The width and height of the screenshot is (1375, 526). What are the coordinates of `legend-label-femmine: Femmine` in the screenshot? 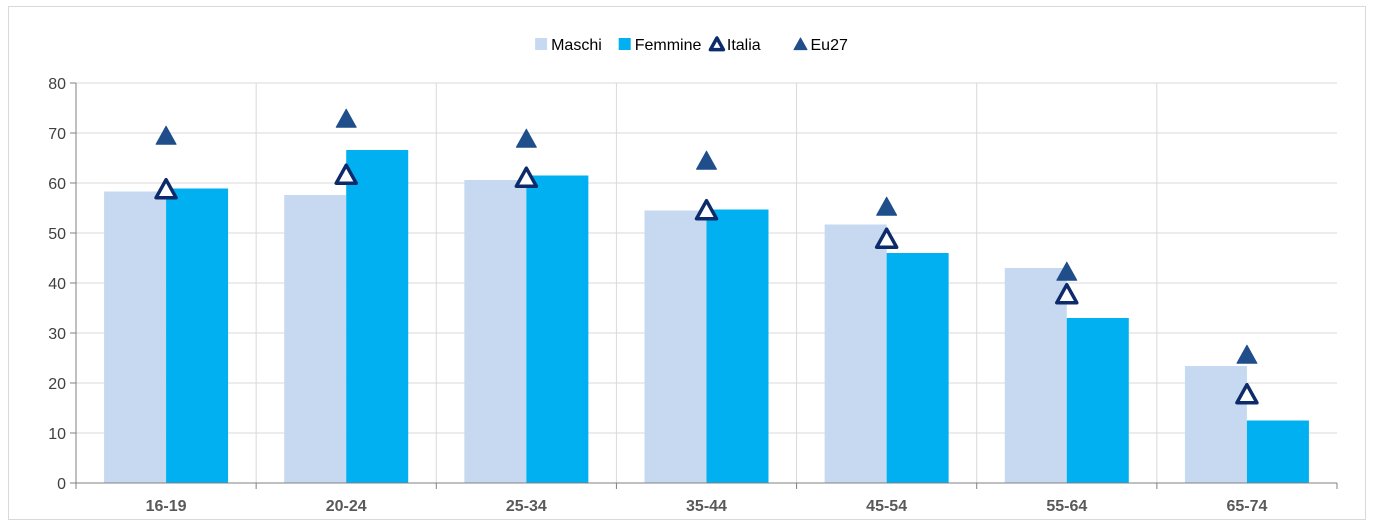 It's located at (668, 45).